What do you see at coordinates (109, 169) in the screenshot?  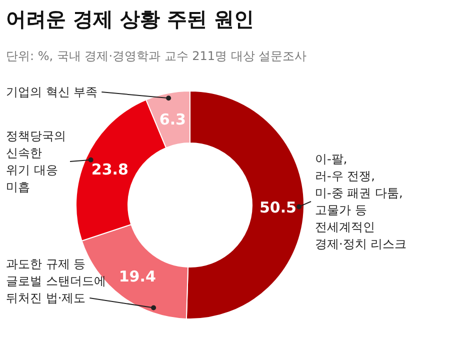 I see `data-label: 23.8` at bounding box center [109, 169].